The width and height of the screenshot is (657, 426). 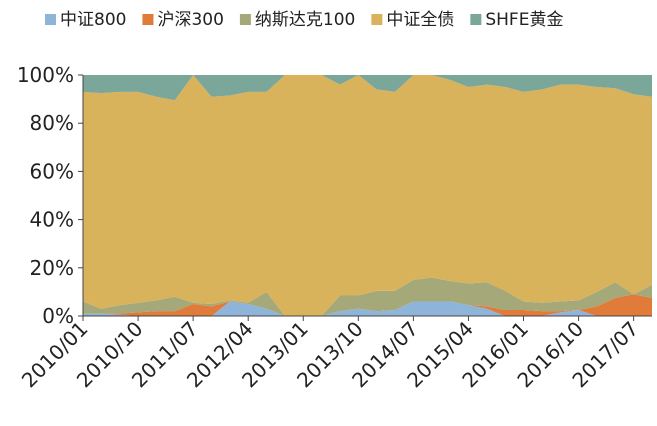 I want to click on y-tick-label: 100%, so click(x=45, y=75).